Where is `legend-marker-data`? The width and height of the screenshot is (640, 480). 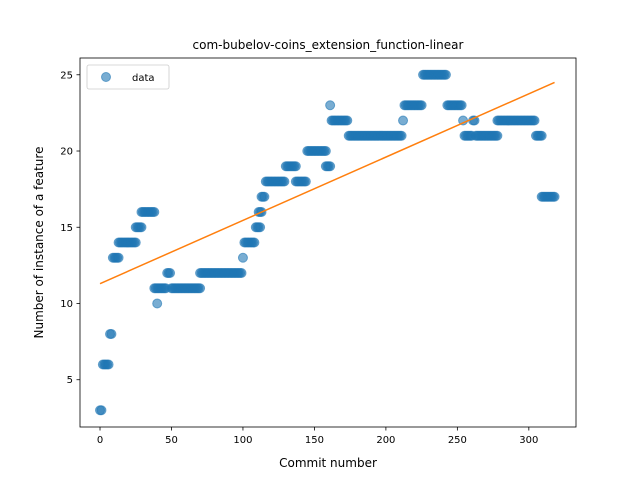 legend-marker-data is located at coordinates (106, 77).